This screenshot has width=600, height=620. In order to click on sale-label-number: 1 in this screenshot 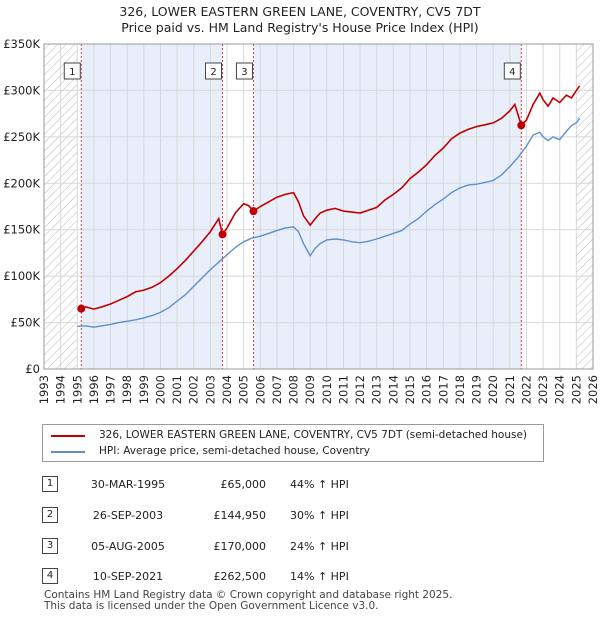, I will do `click(72, 72)`.